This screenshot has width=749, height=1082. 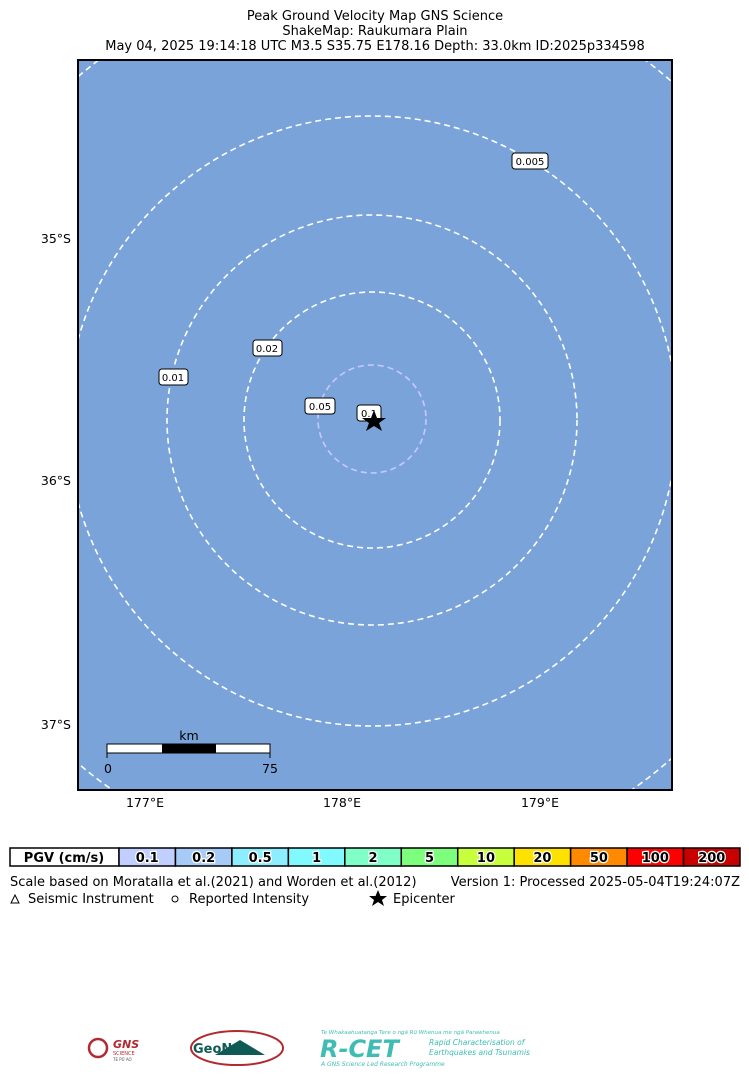 I want to click on legend-label: 0.5, so click(x=260, y=858).